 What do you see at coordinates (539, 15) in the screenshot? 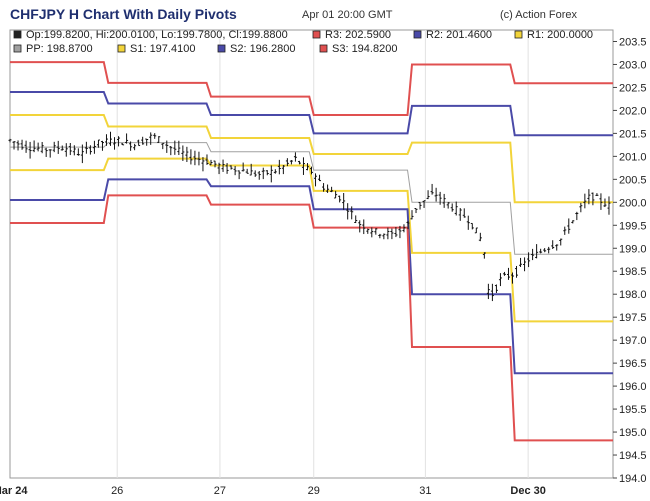
I see `copyright-label: (c) Action Forex` at bounding box center [539, 15].